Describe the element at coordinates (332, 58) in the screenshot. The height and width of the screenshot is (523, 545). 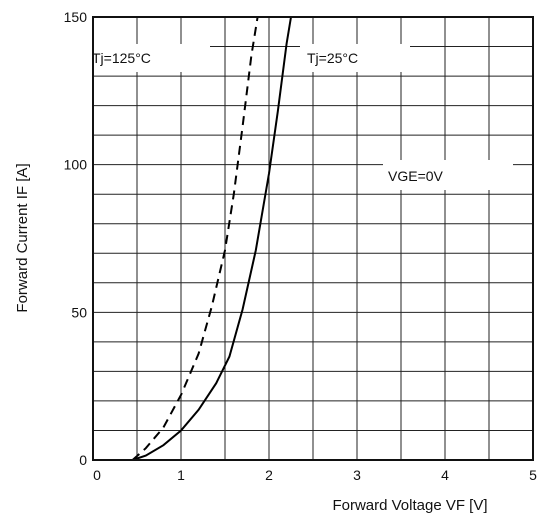
I see `annotation-tj25: Tj=25°C` at that location.